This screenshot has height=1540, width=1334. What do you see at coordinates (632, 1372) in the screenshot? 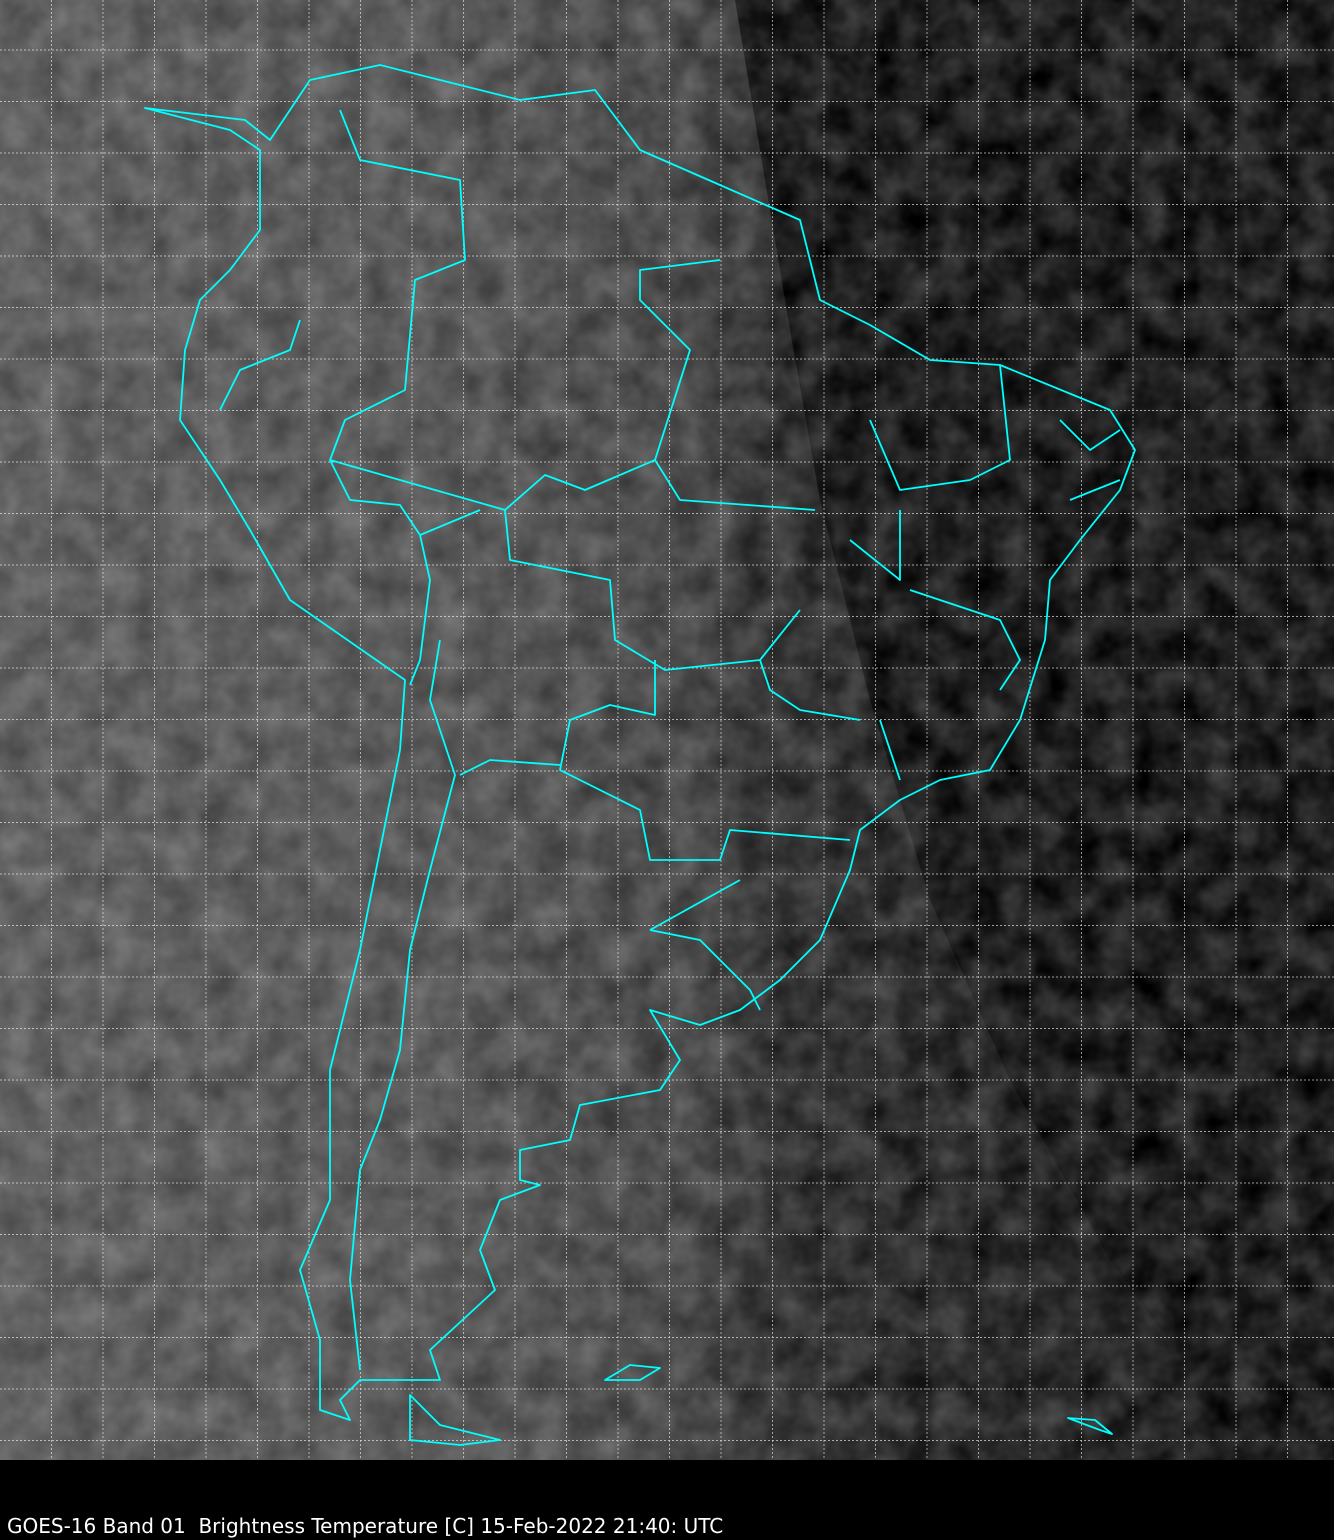
I see `falkland-islands` at bounding box center [632, 1372].